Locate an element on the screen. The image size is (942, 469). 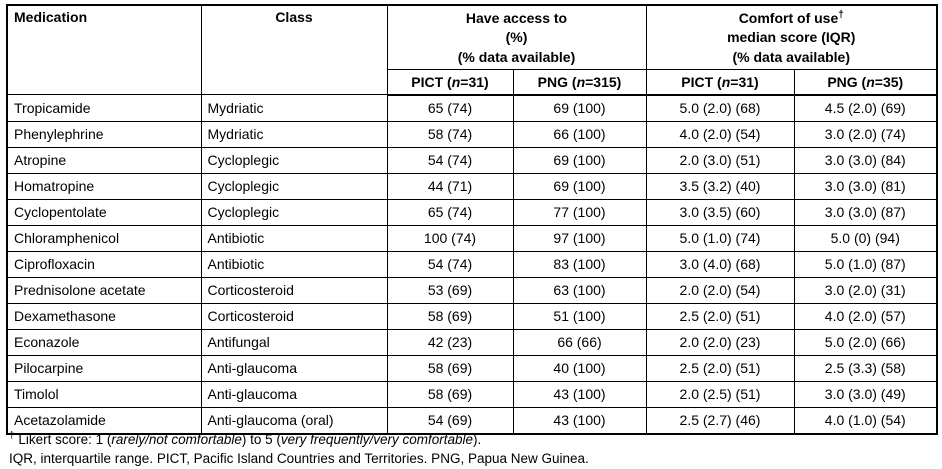
cell-access-png: 51 (100) is located at coordinates (579, 316).